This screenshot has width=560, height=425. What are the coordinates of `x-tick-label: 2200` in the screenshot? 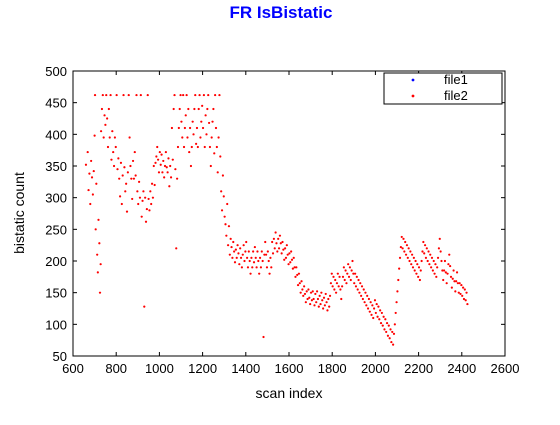 It's located at (418, 368).